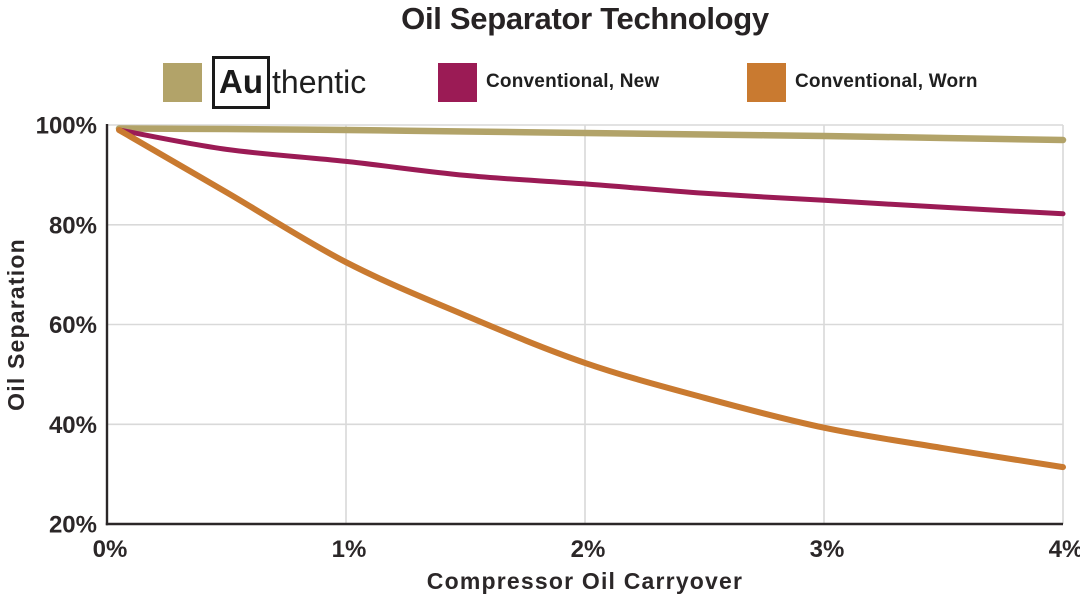  I want to click on legend-label-authentic: thentic, so click(319, 81).